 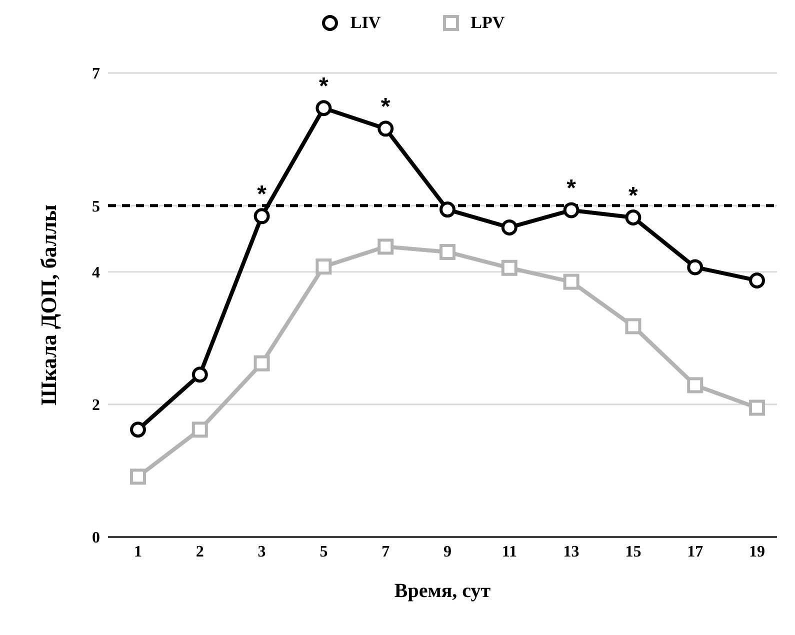 What do you see at coordinates (487, 23) in the screenshot?
I see `legend-label: LPV` at bounding box center [487, 23].